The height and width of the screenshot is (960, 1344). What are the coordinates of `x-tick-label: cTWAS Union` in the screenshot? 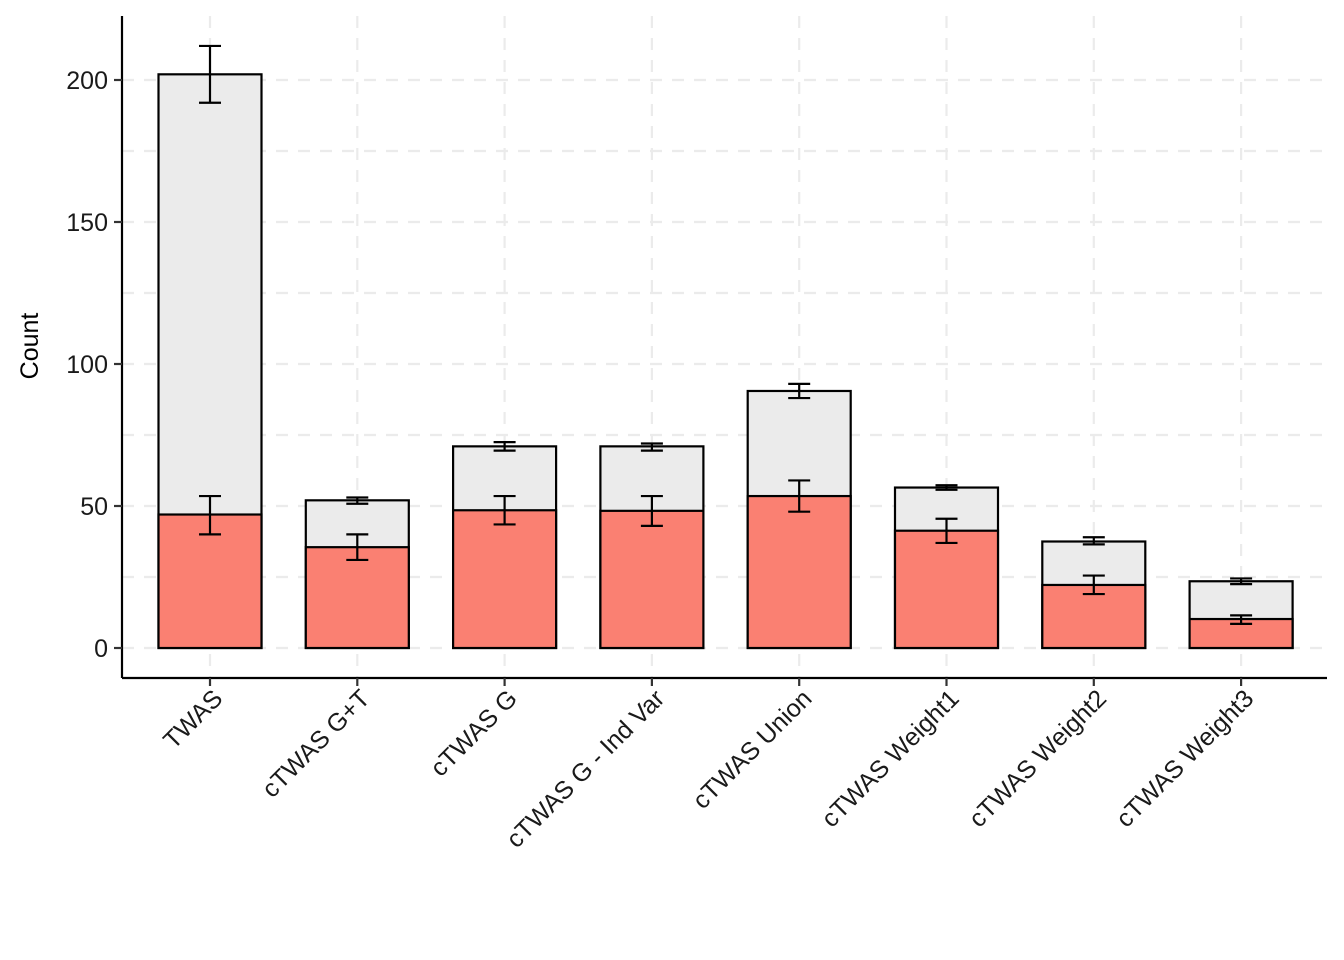 It's located at (752, 749).